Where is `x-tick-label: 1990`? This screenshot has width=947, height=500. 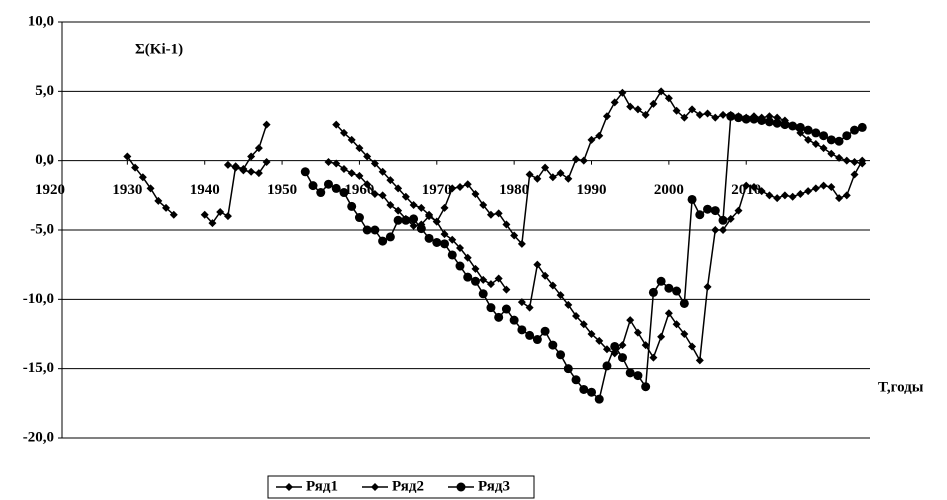
x-tick-label: 1990 is located at coordinates (592, 190).